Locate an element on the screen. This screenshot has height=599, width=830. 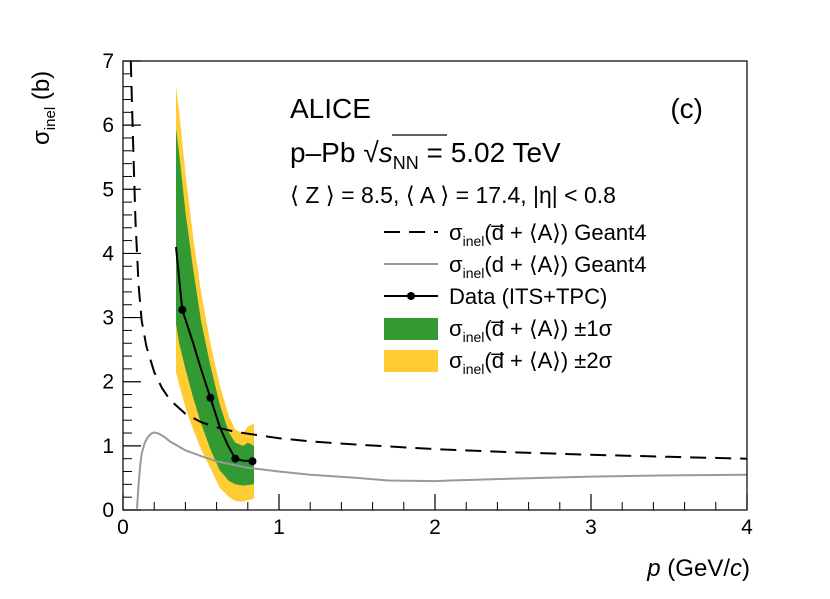
panel-label: (c) is located at coordinates (686, 108).